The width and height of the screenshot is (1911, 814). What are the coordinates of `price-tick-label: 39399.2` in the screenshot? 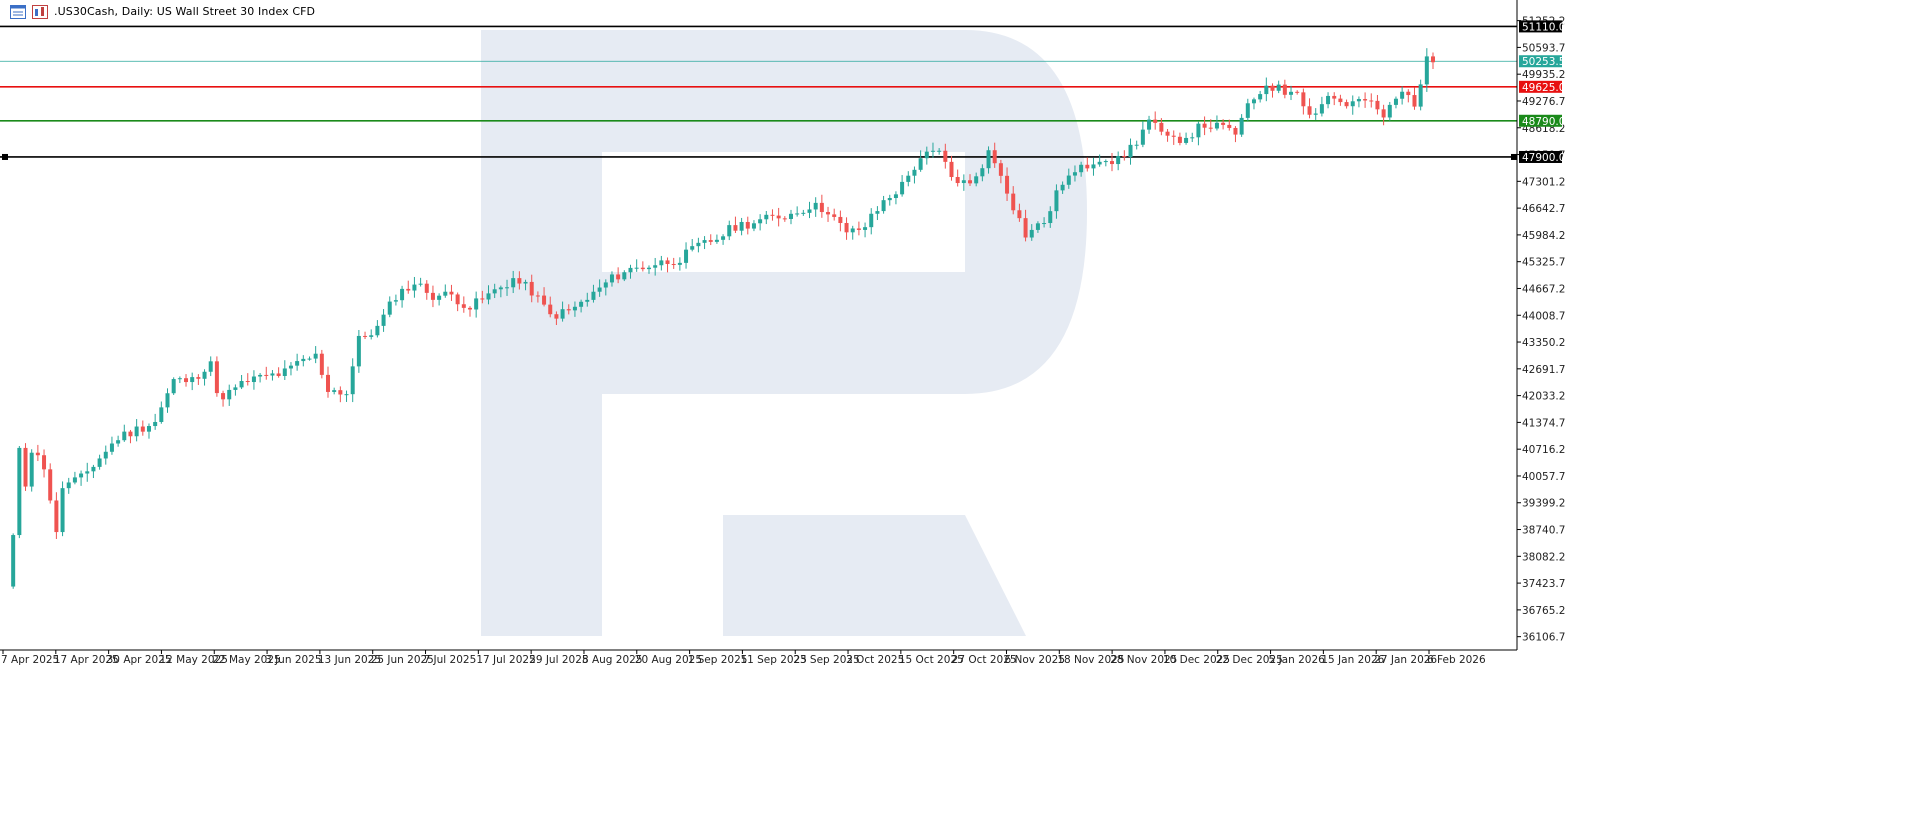 It's located at (1543, 504).